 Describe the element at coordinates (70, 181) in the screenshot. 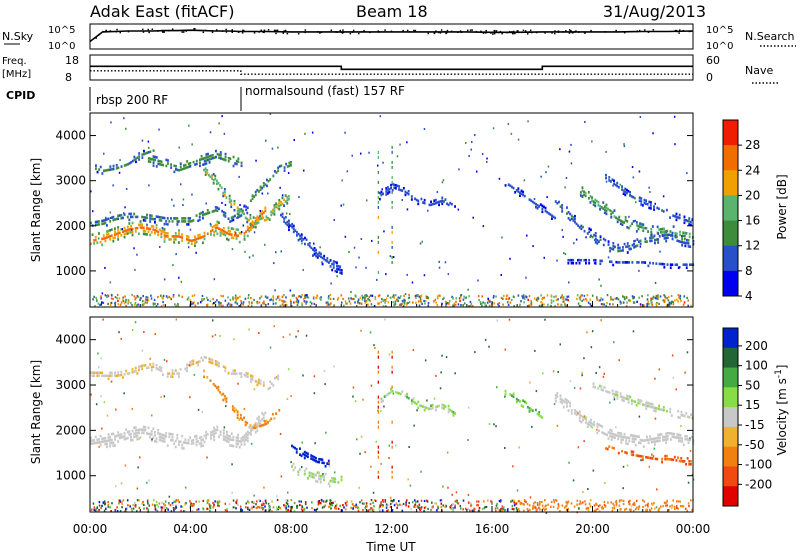

I see `ytick-label: 3000` at that location.